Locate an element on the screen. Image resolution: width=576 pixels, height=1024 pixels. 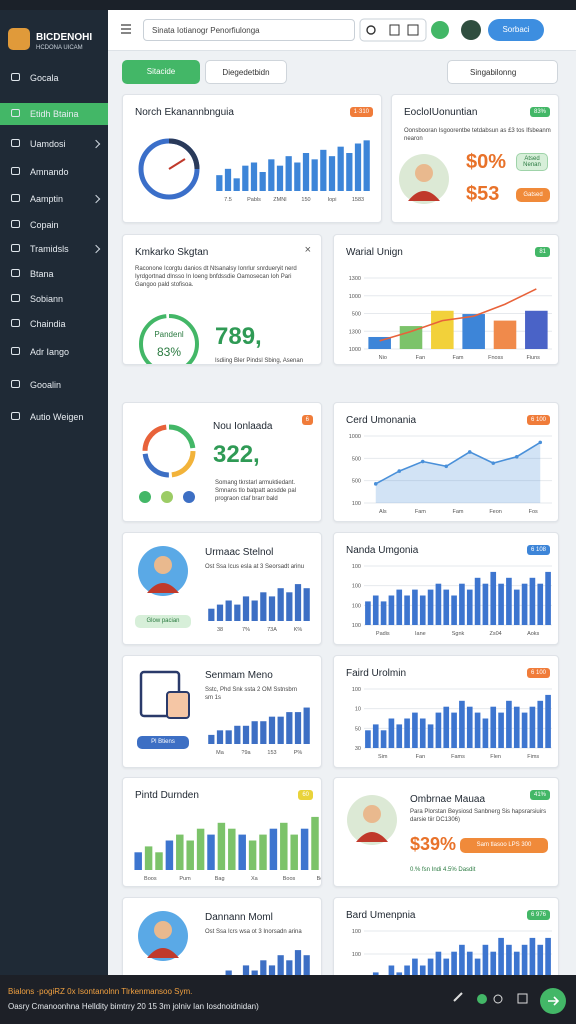
card-button: Glow pacian is located at coordinates (163, 621).